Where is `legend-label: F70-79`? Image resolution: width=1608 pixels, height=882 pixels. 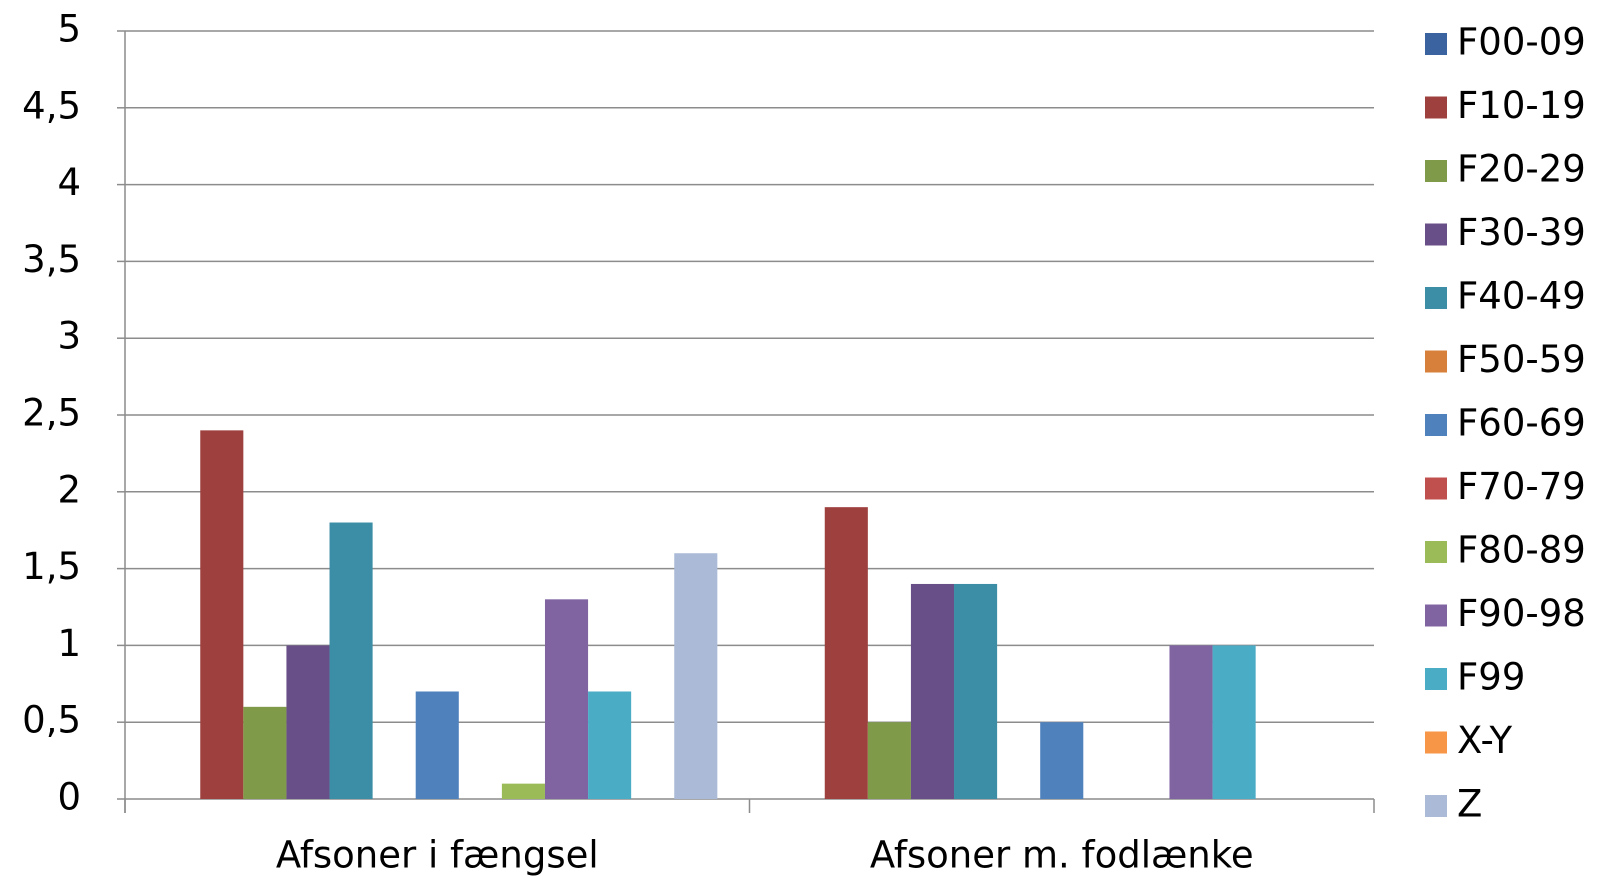 legend-label: F70-79 is located at coordinates (1521, 486).